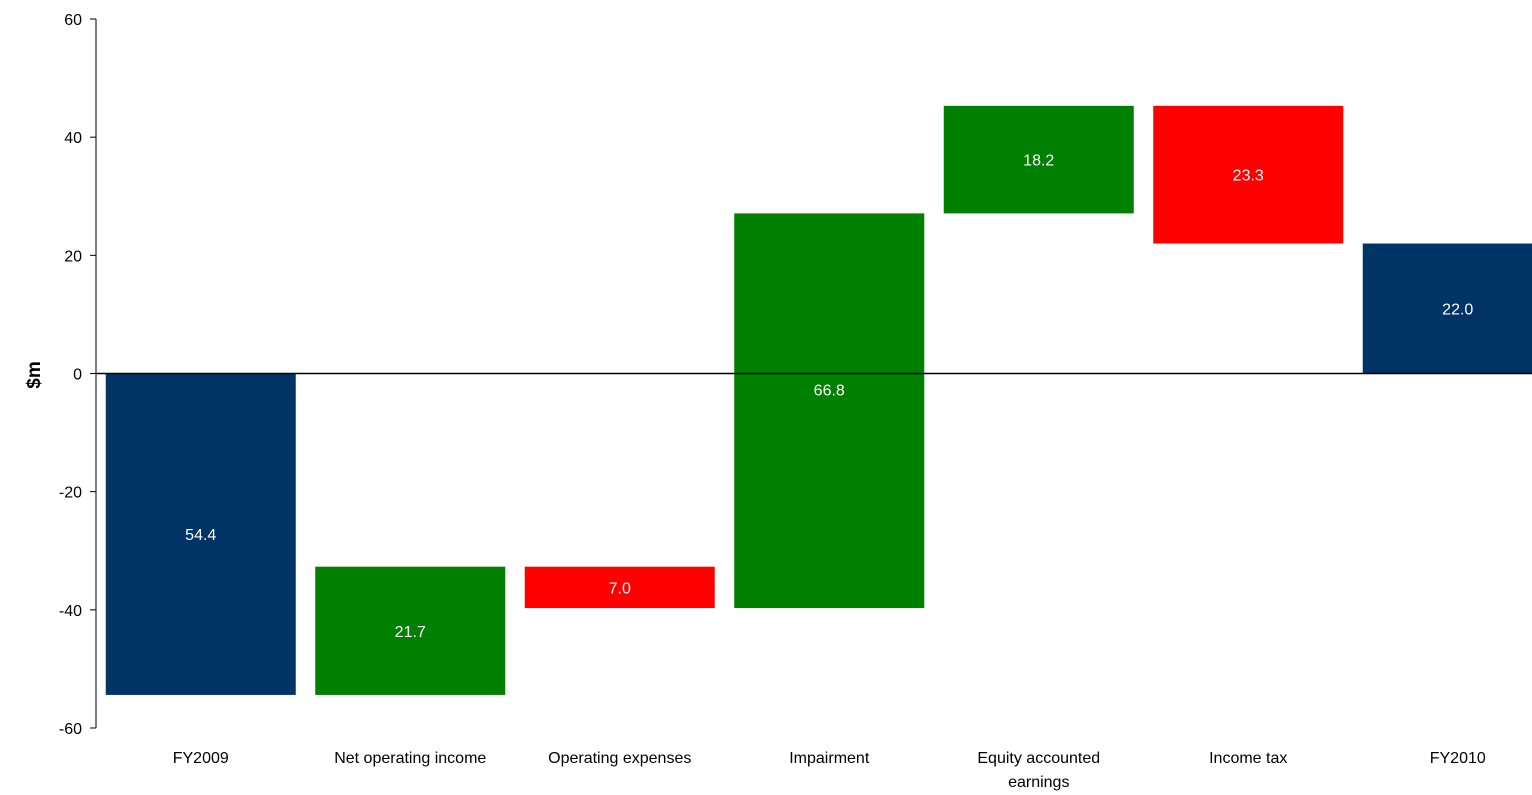 This screenshot has height=795, width=1532. What do you see at coordinates (77, 375) in the screenshot?
I see `y-tick-label: 0` at bounding box center [77, 375].